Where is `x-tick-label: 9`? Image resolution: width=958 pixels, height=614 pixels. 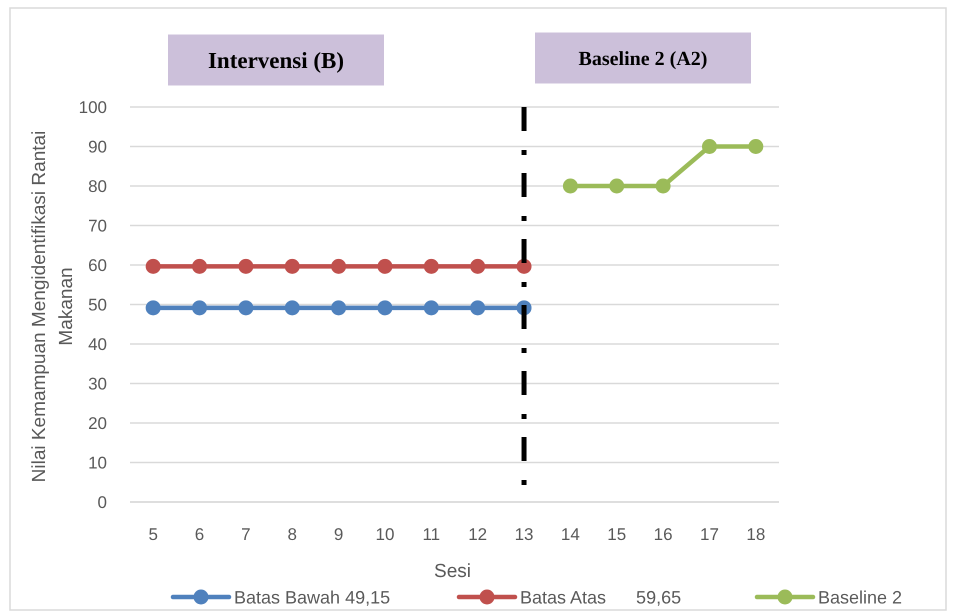
x-tick-label: 9 is located at coordinates (339, 534).